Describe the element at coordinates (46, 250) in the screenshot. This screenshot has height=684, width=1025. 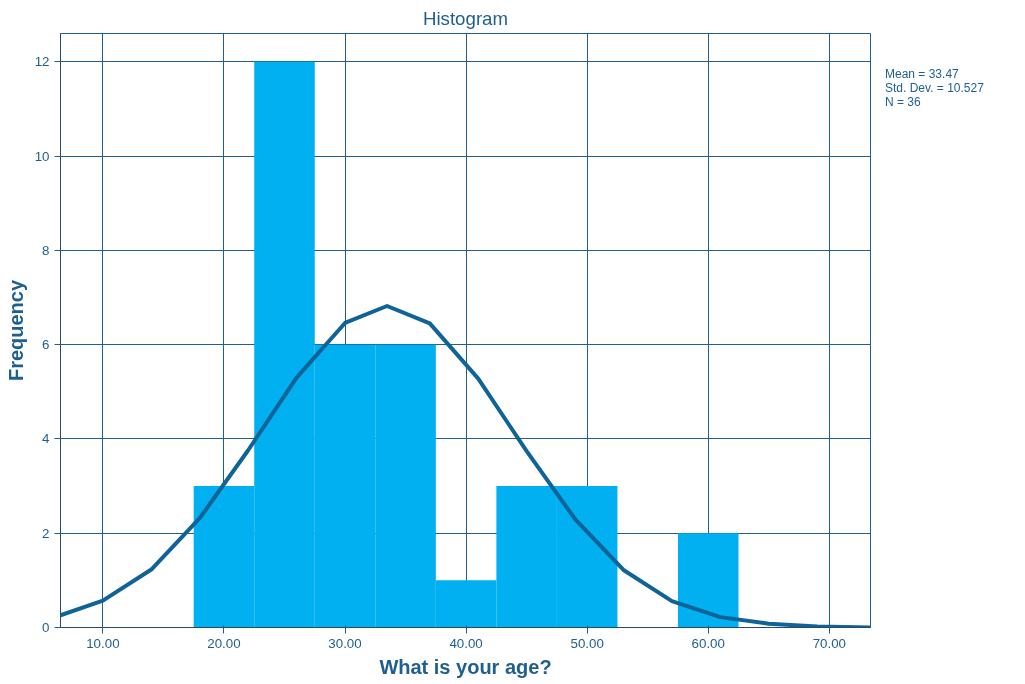
I see `y-tick-label: 8` at that location.